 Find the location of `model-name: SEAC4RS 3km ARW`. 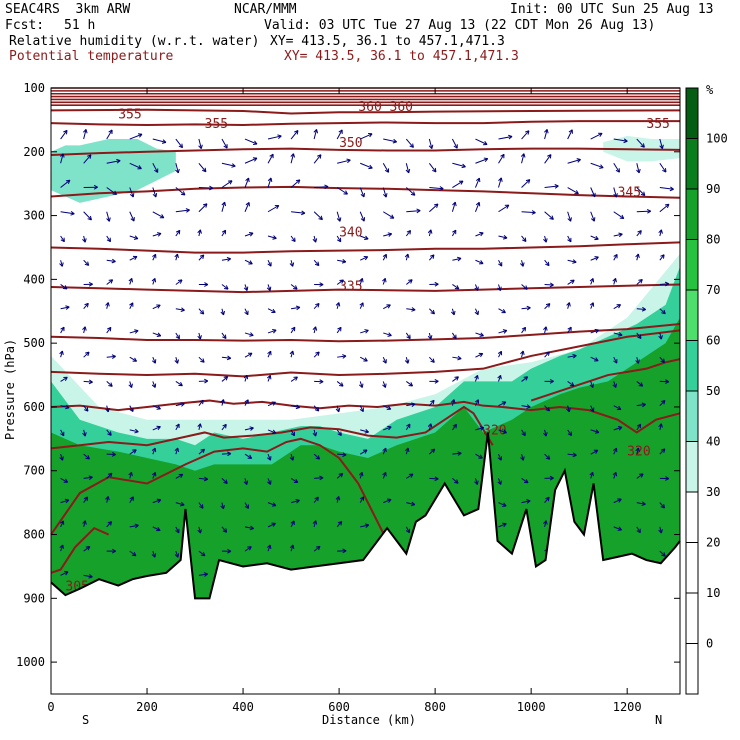

model-name: SEAC4RS 3km ARW is located at coordinates (68, 9).